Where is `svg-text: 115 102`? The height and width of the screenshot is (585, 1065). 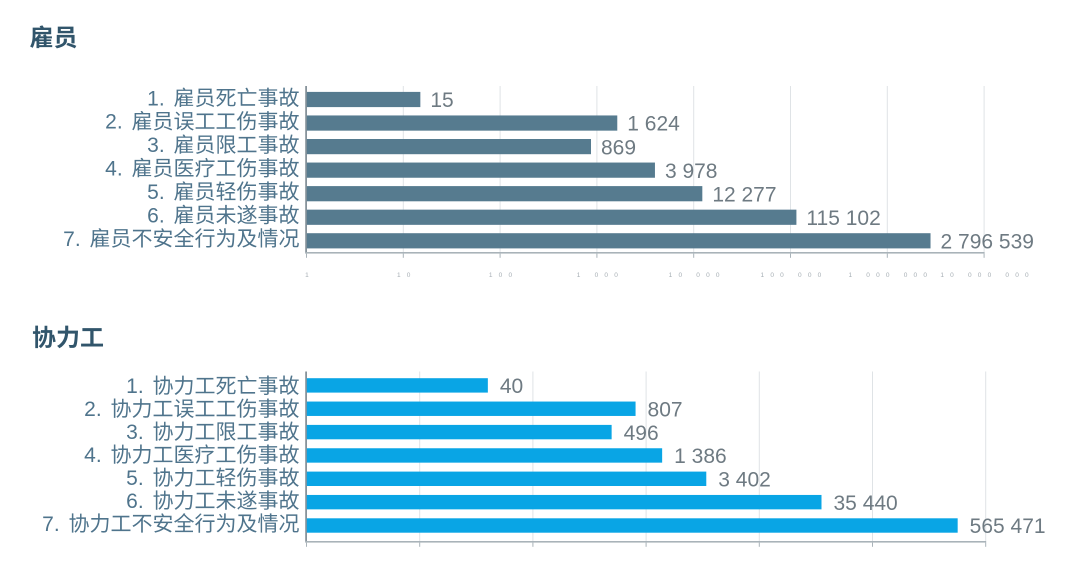
svg-text: 115 102 is located at coordinates (843, 218).